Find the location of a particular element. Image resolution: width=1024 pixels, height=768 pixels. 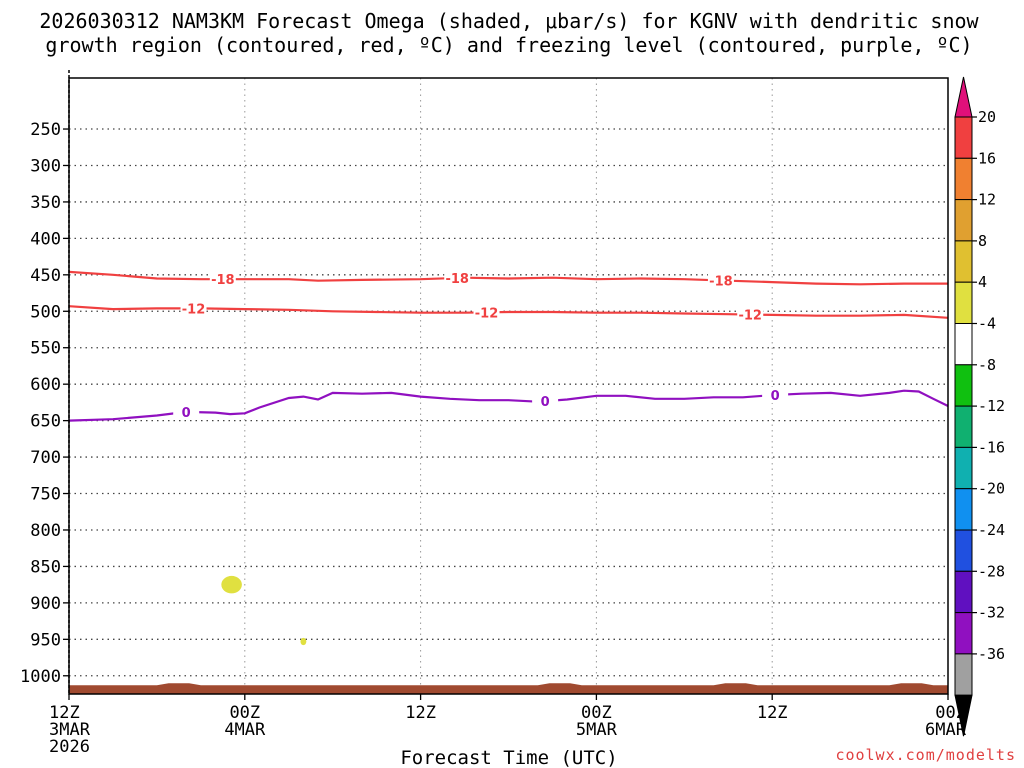

contour-label-bg--18-2 is located at coordinates (720, 280).